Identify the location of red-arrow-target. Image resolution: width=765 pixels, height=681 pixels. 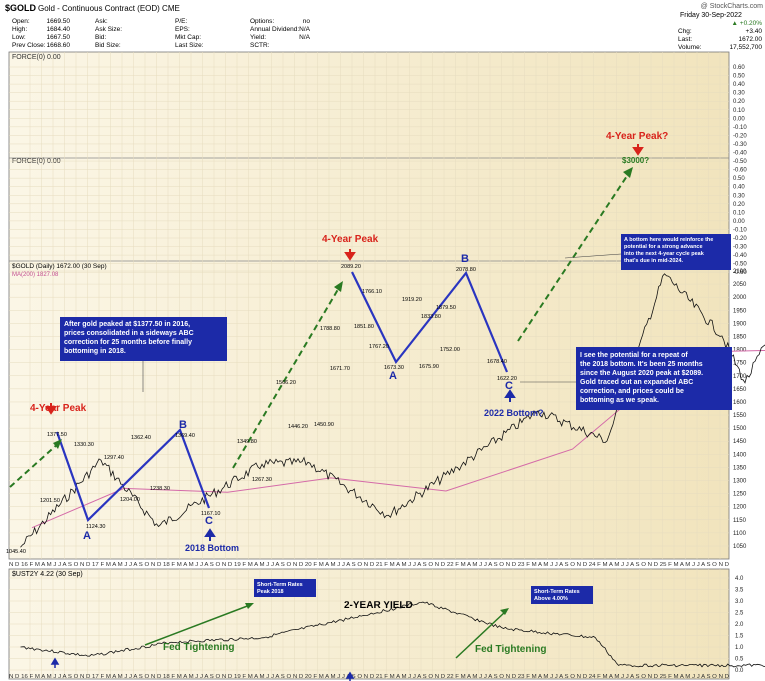
(638, 150).